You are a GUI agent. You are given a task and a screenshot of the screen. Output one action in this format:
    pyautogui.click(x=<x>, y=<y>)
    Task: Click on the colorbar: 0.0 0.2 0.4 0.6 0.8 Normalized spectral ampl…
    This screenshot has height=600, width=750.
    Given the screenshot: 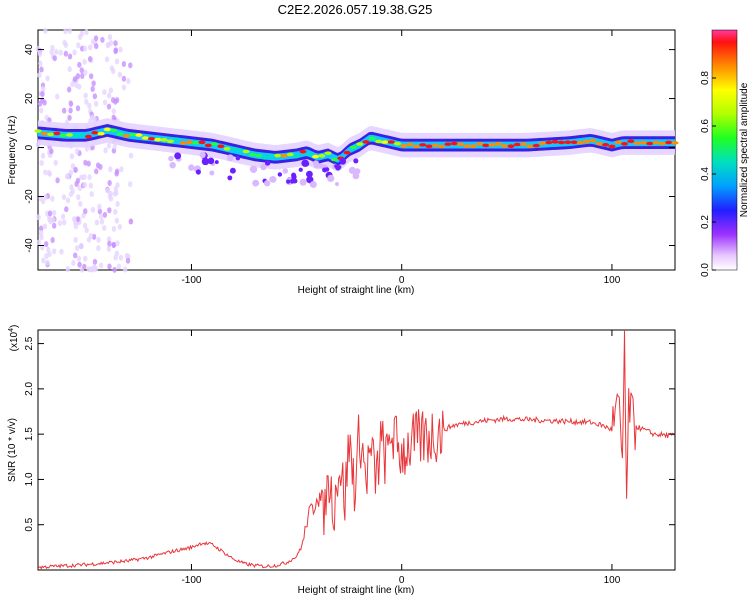 What is the action you would take?
    pyautogui.click(x=725, y=153)
    